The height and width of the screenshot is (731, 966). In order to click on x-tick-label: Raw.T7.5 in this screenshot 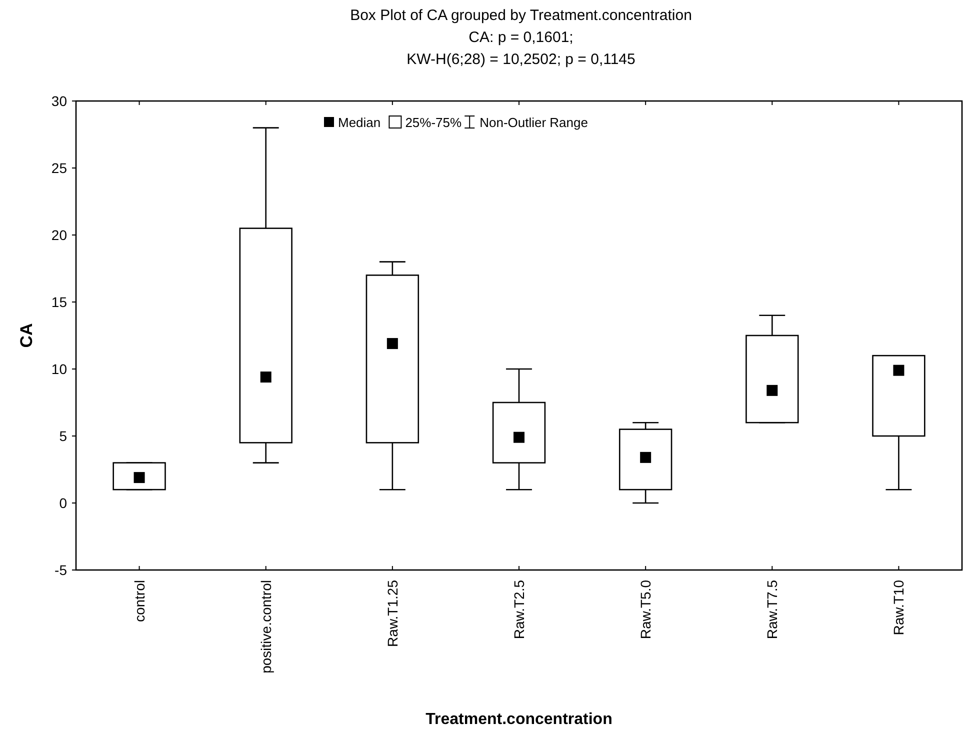, I will do `click(772, 610)`.